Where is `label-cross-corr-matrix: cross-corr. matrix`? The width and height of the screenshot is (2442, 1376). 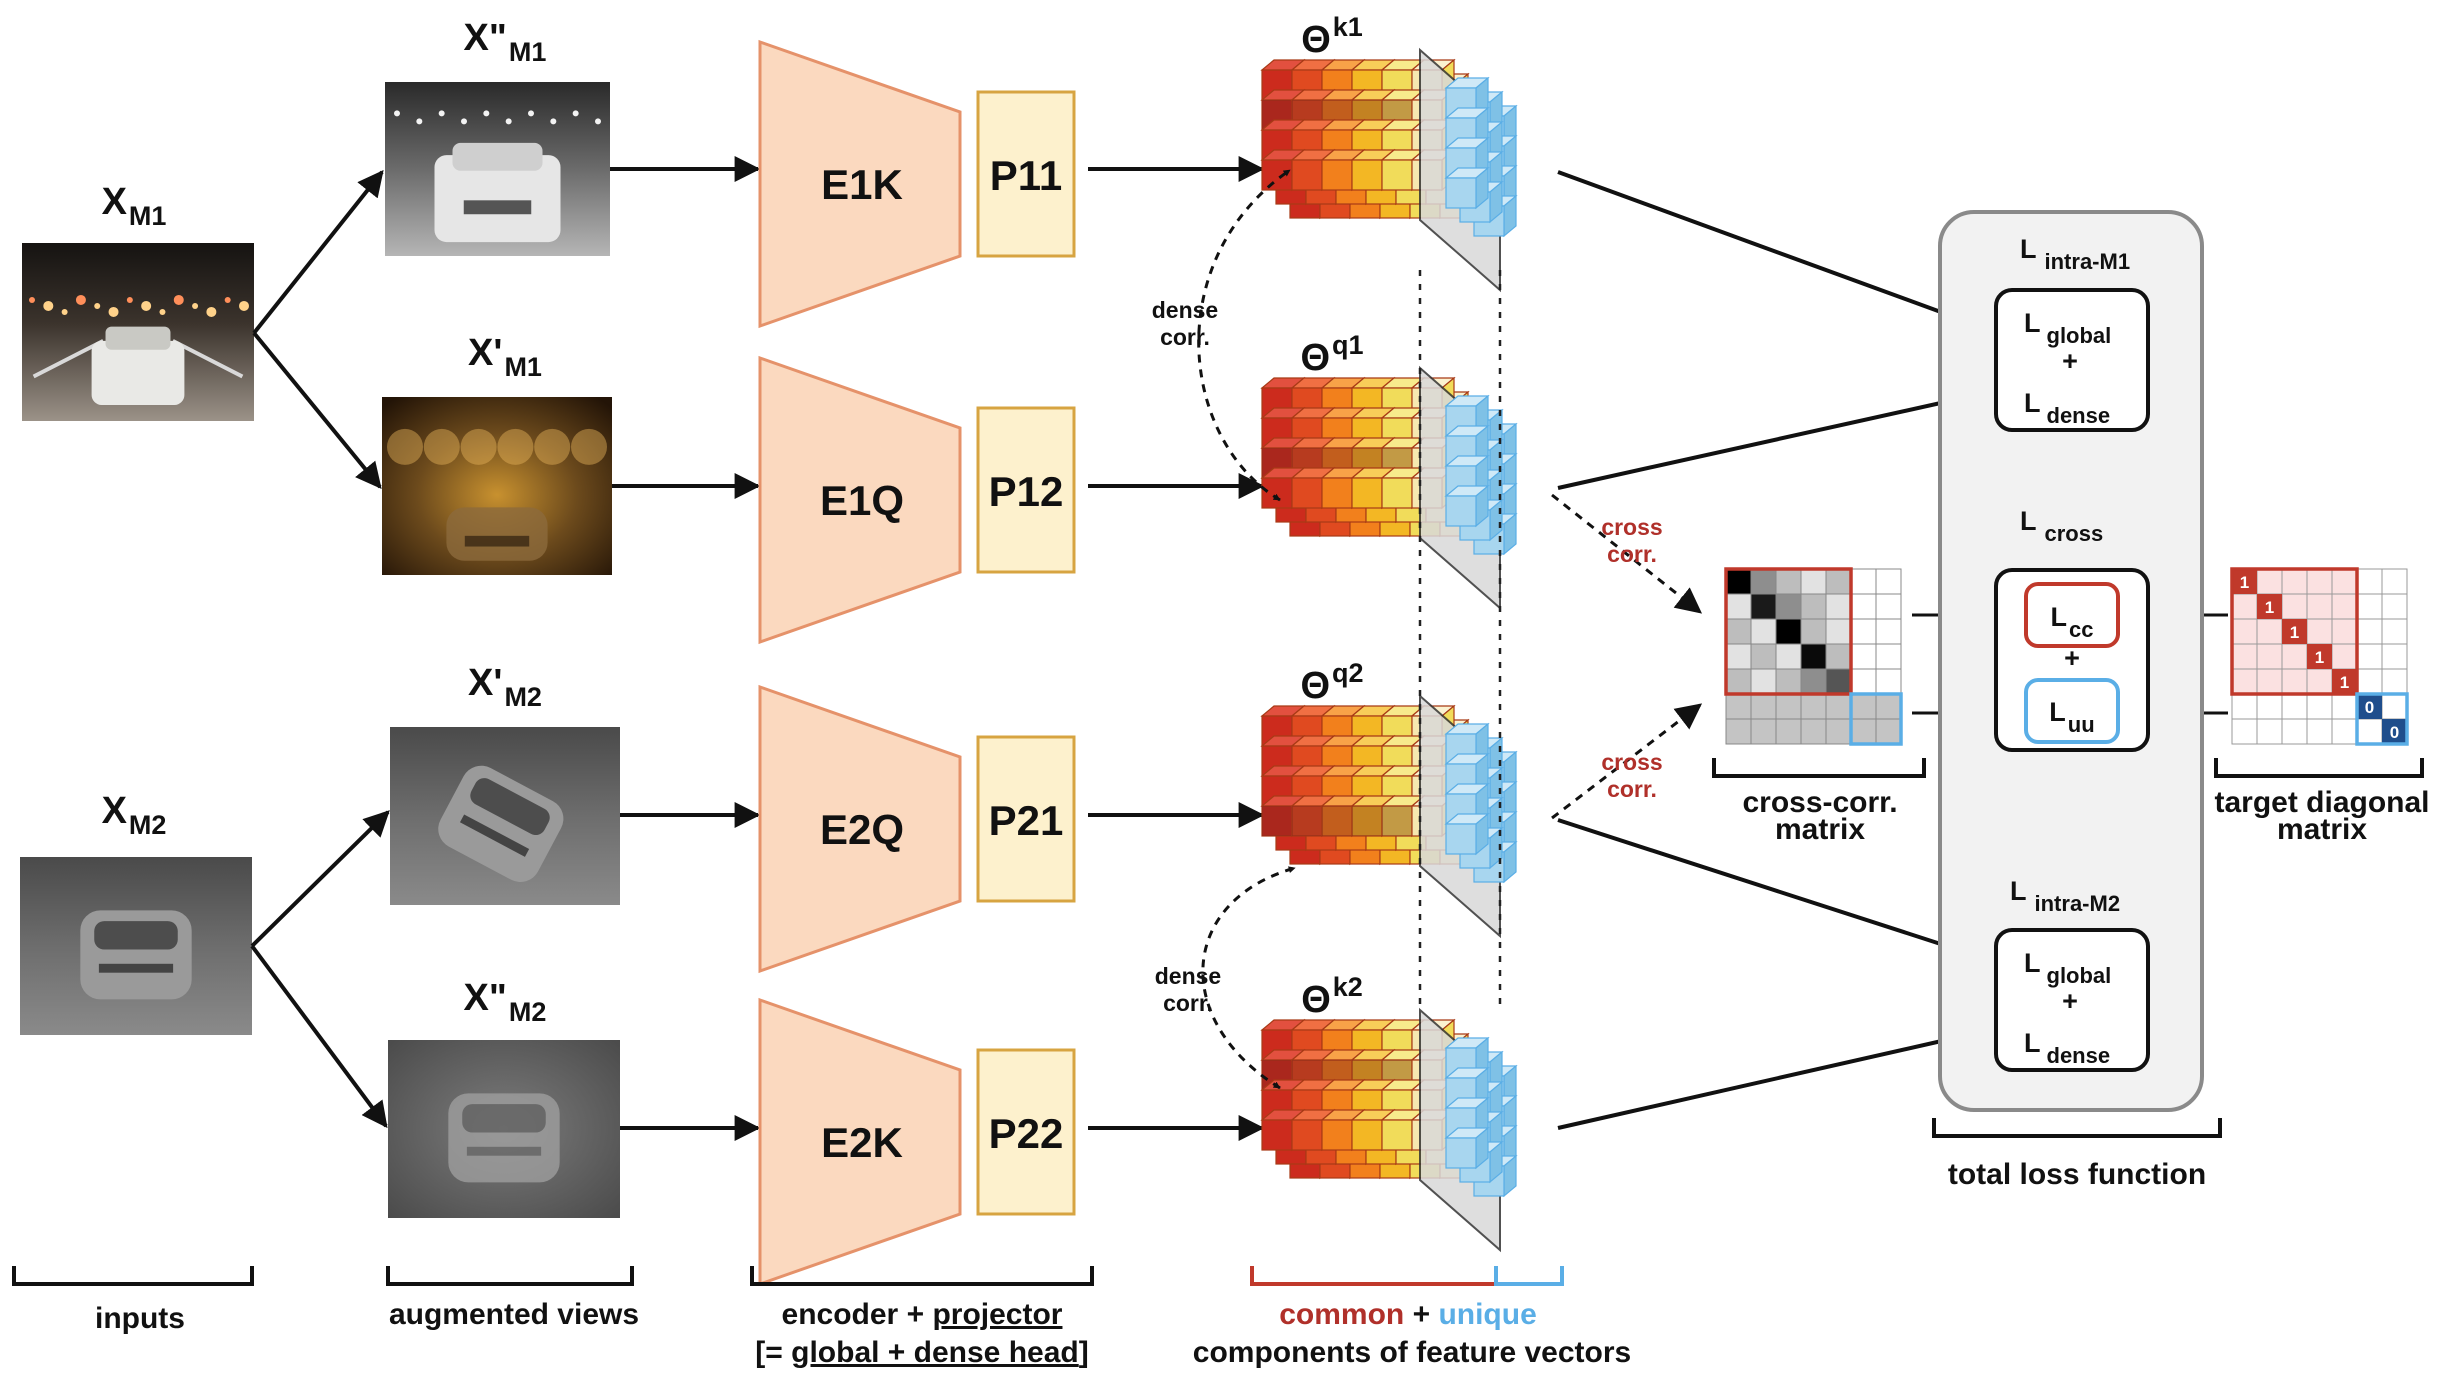 label-cross-corr-matrix: cross-corr. matrix is located at coordinates (1819, 816).